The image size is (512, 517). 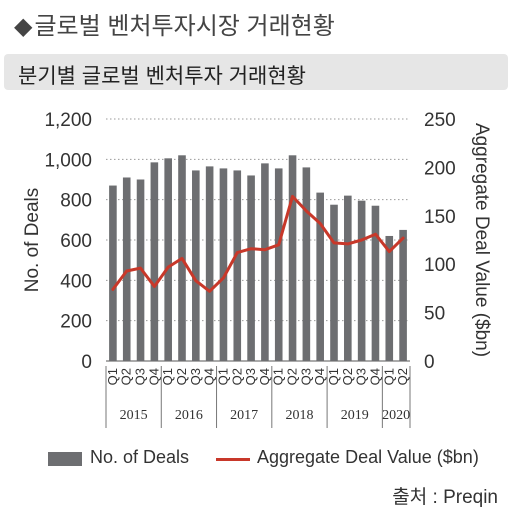 What do you see at coordinates (299, 415) in the screenshot?
I see `x-tick-label-year: 2018` at bounding box center [299, 415].